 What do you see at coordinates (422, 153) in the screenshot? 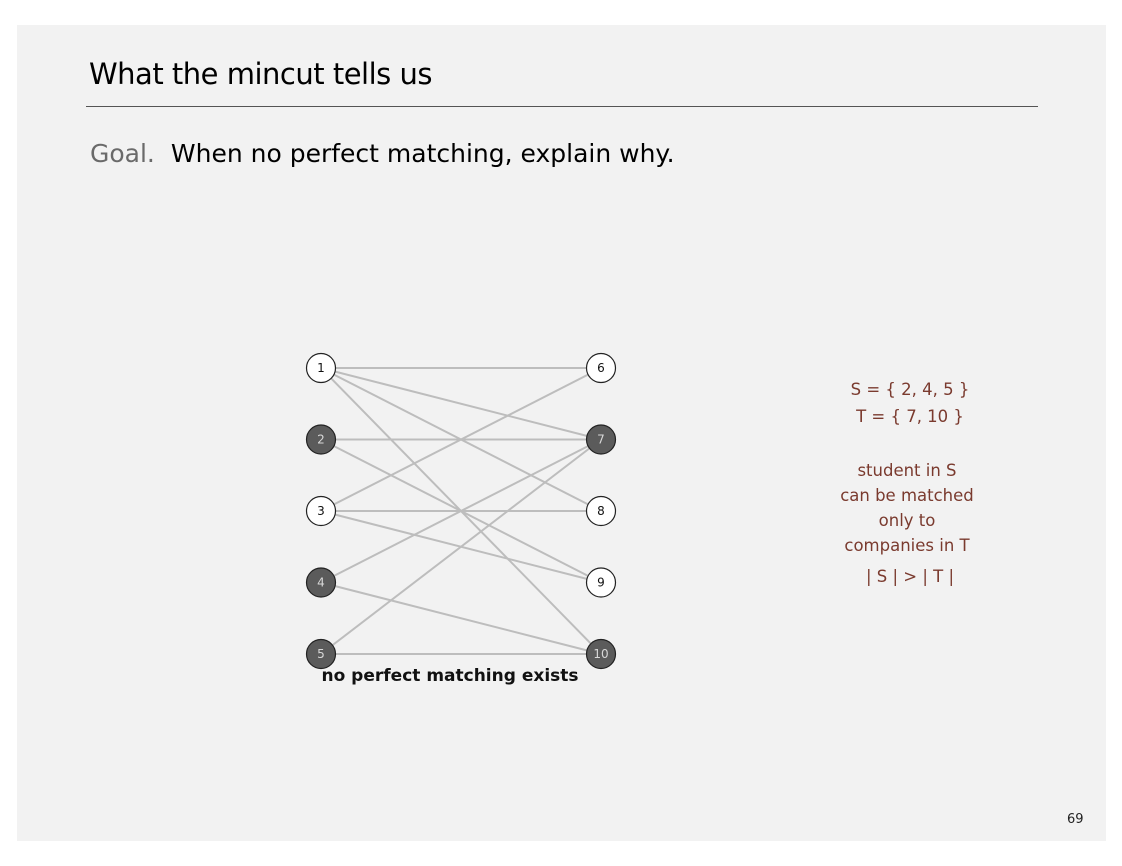
I see `goal-text: When no perfect matching, explain why.` at bounding box center [422, 153].